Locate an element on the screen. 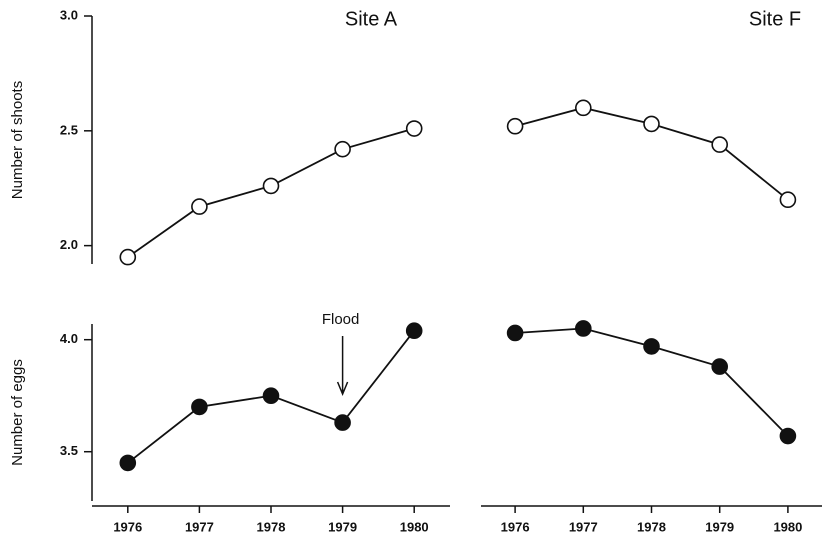 The height and width of the screenshot is (542, 827). panel-title: Site A is located at coordinates (371, 19).